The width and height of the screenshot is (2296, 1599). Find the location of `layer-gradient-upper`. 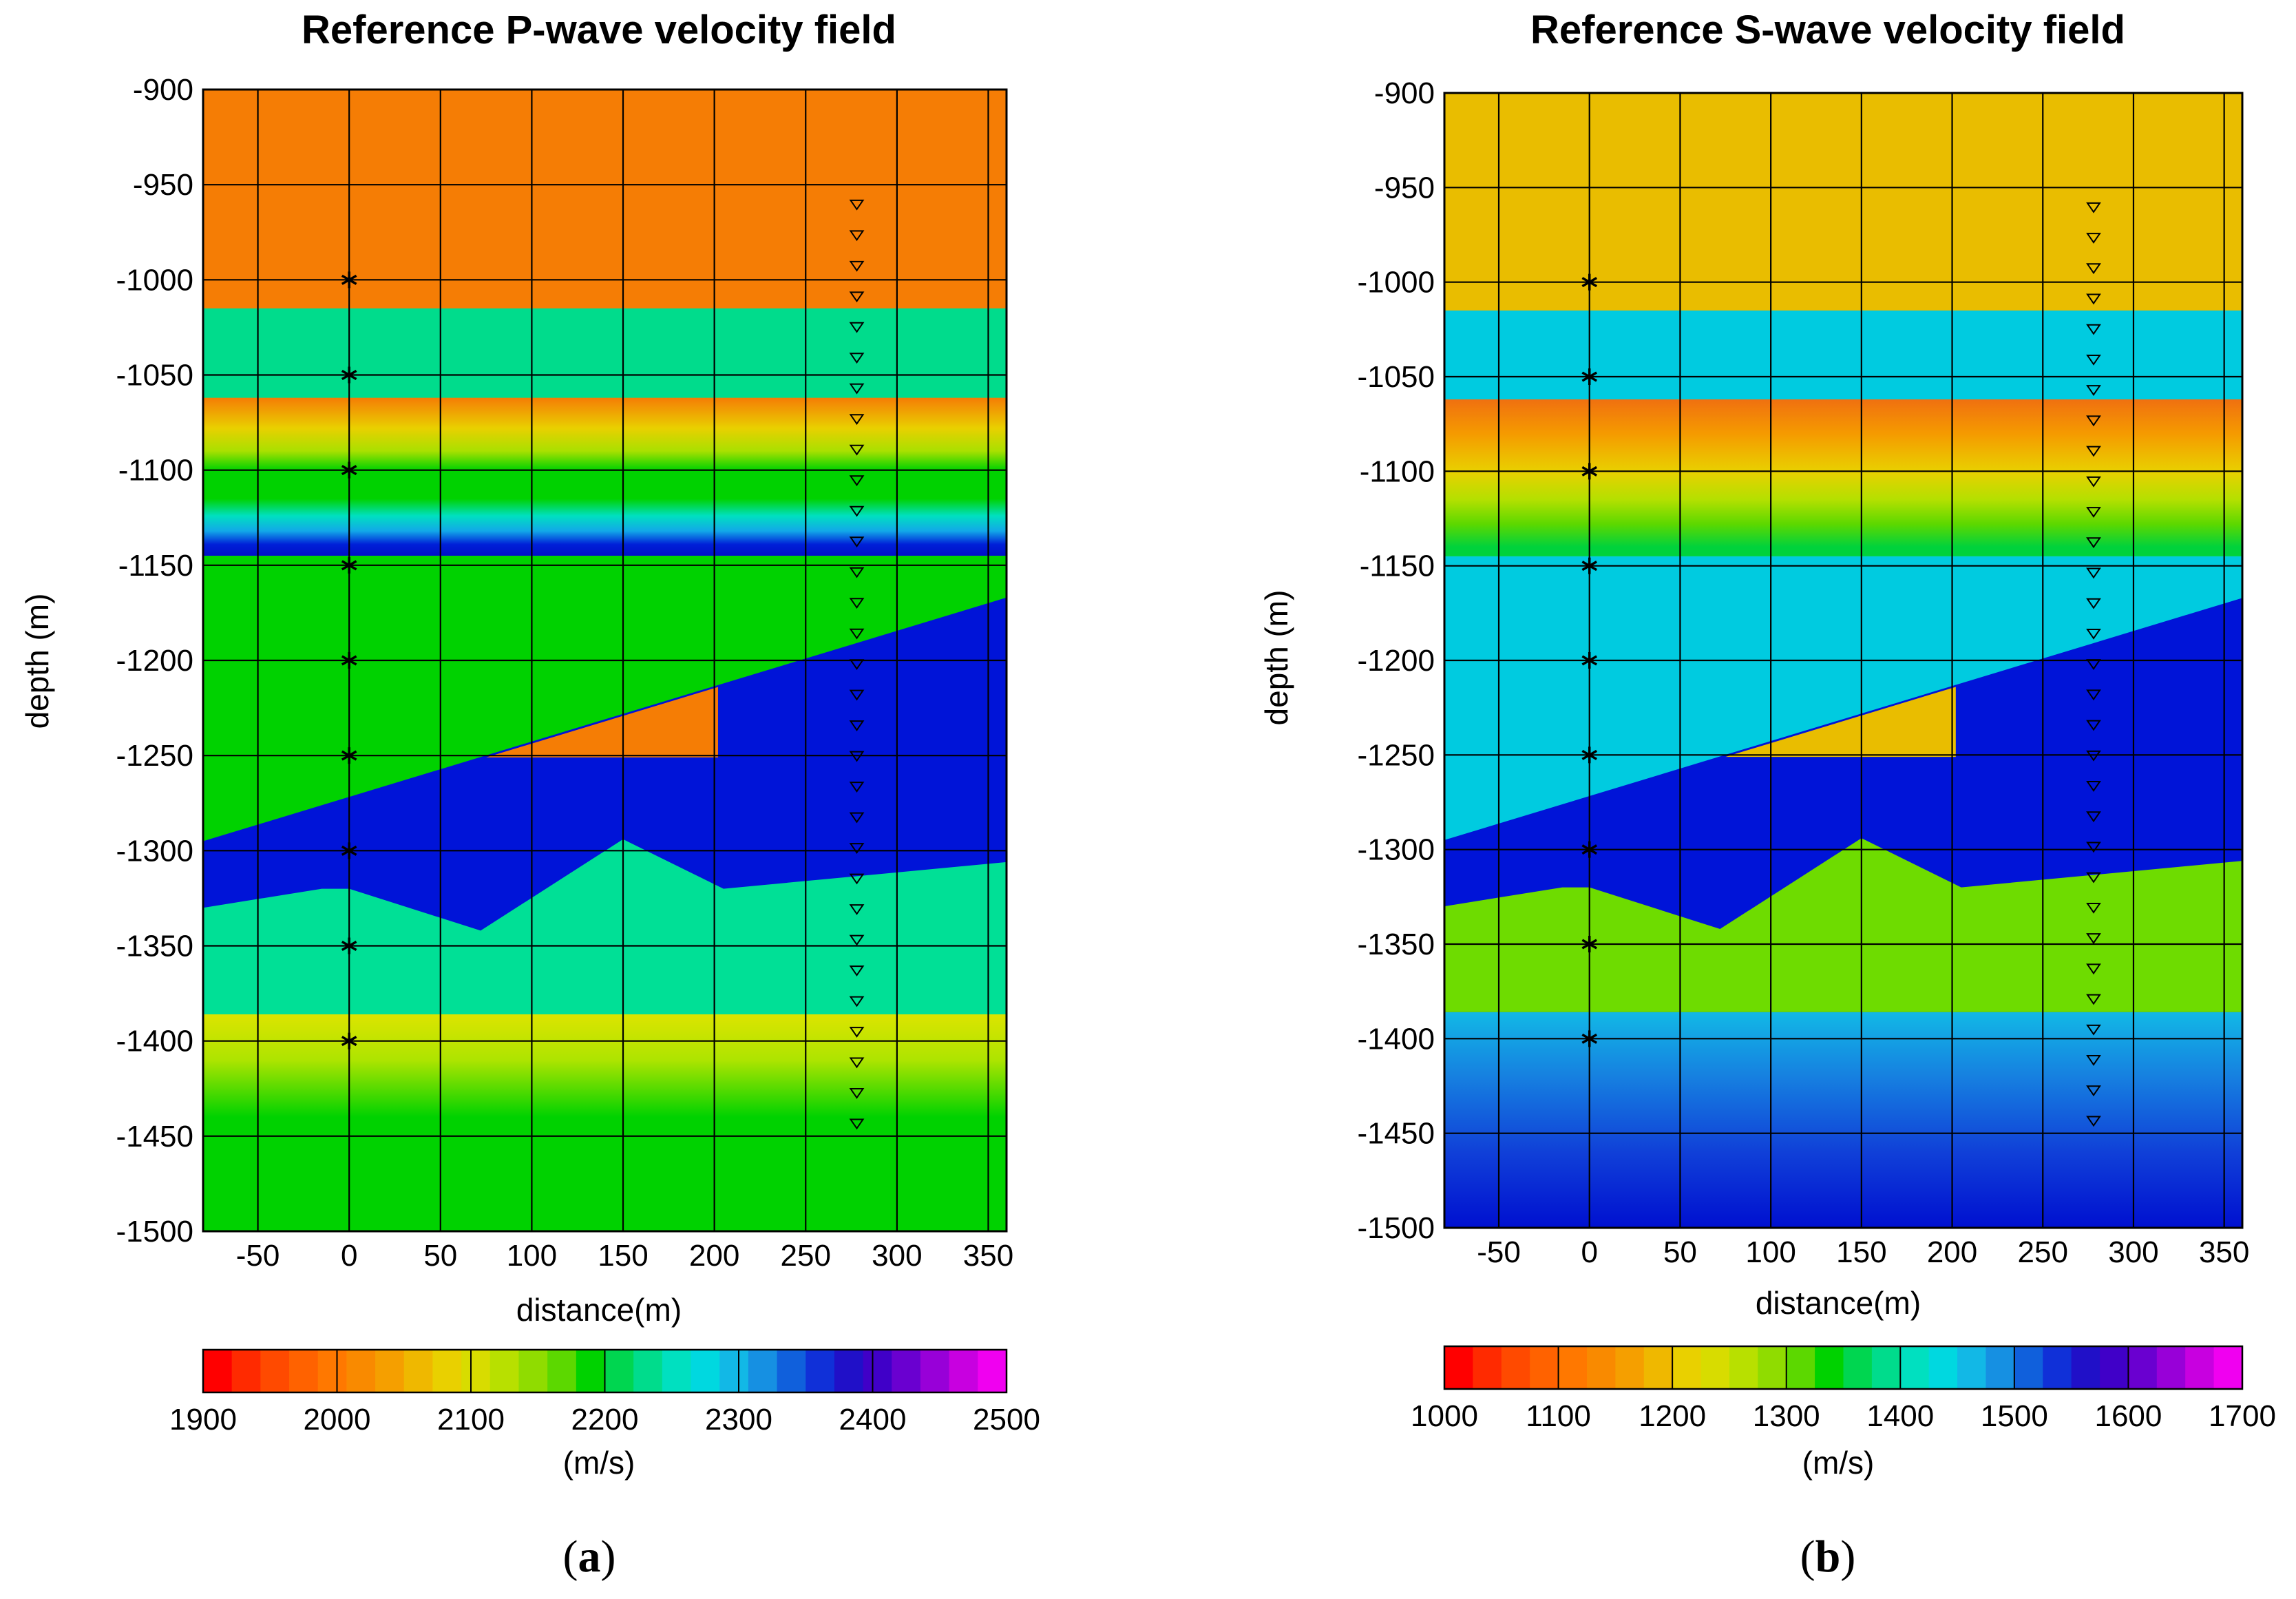

layer-gradient-upper is located at coordinates (605, 477).